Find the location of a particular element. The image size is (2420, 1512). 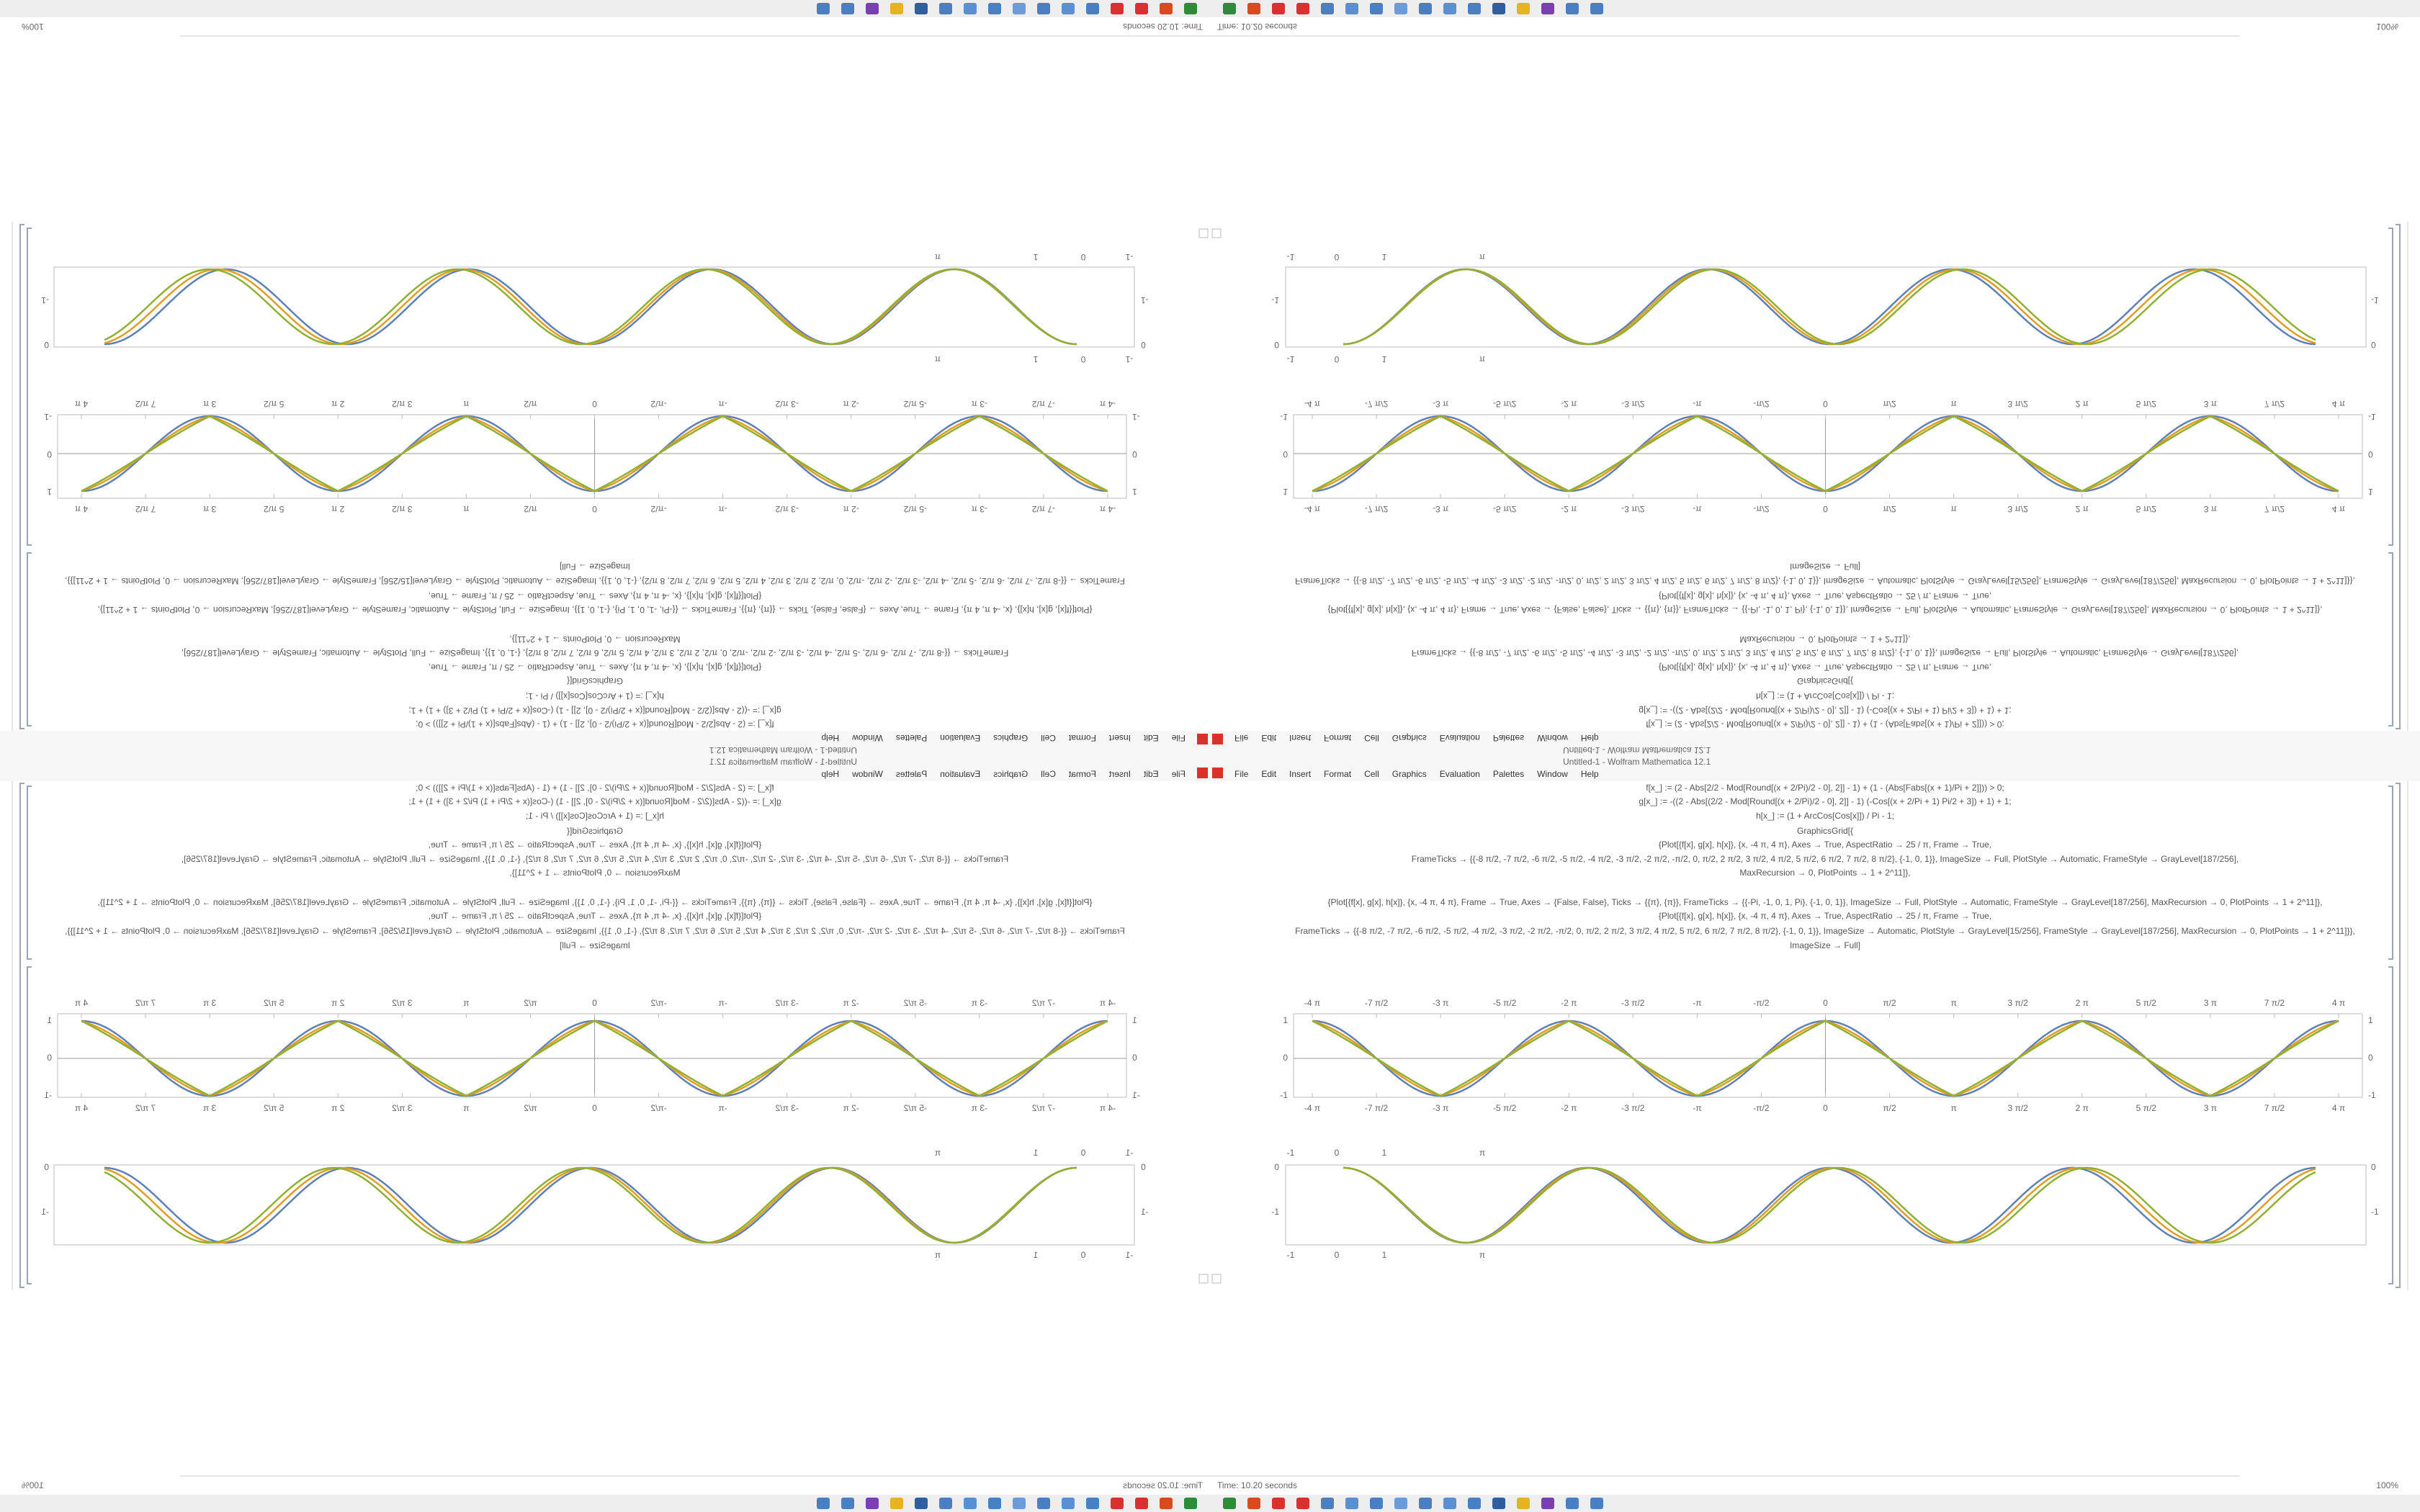

status-timing: Time: 10.20 seconds is located at coordinates (1257, 1485).